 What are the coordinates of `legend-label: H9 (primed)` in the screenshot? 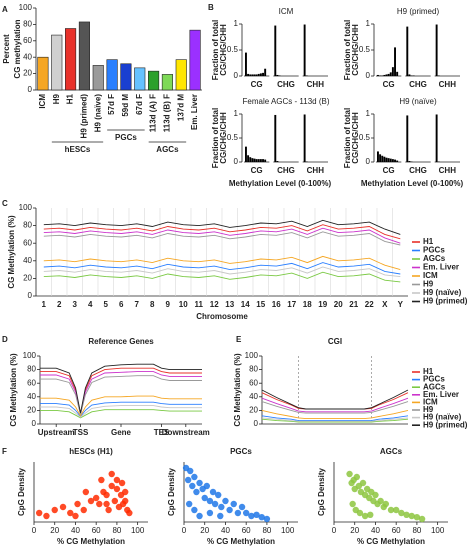 It's located at (445, 301).